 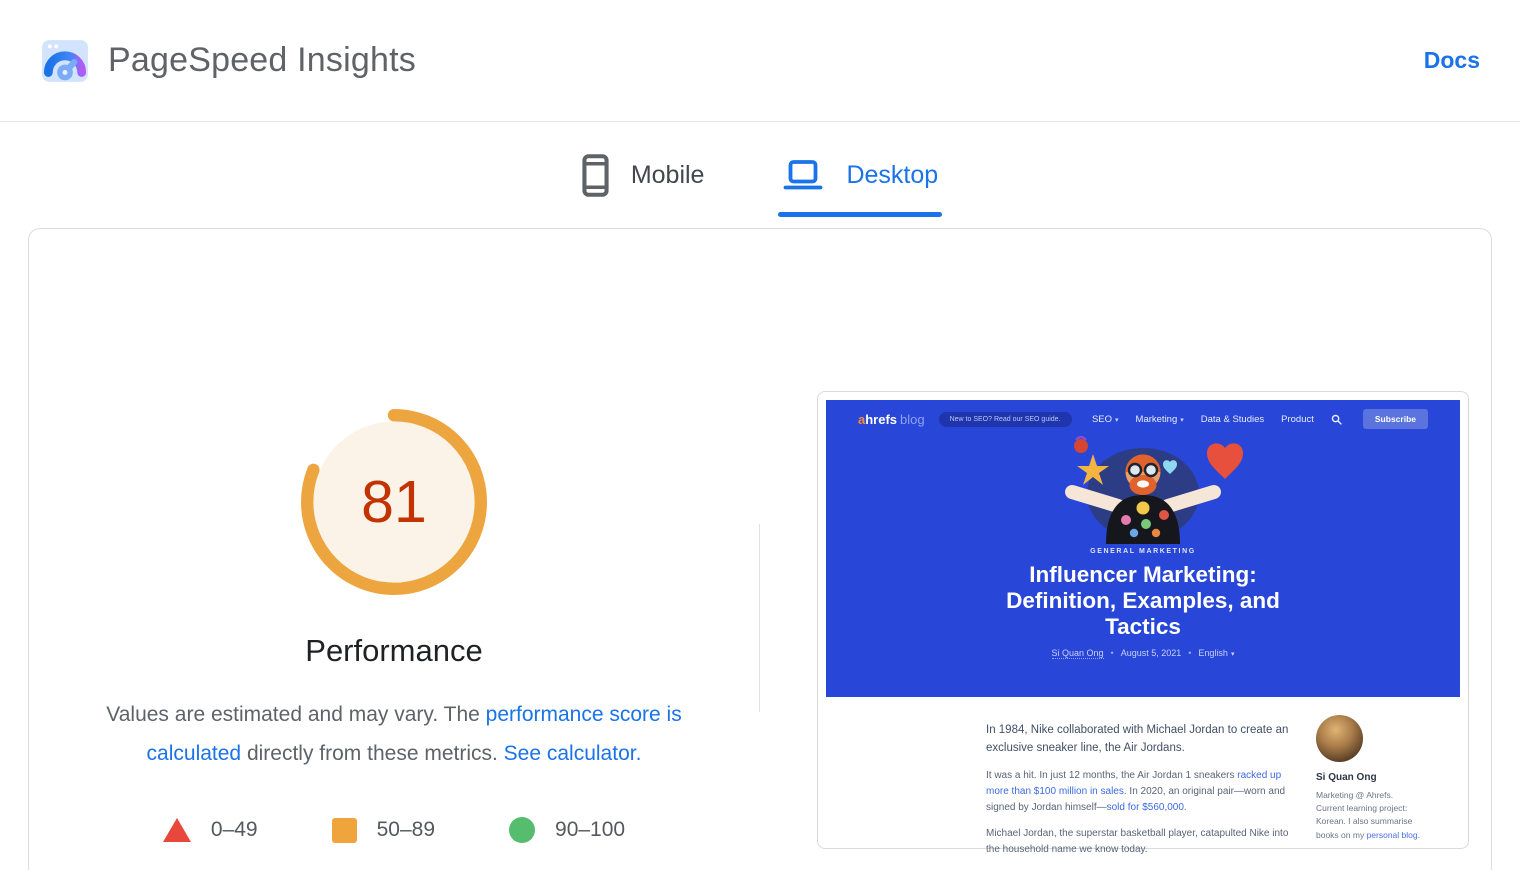 I want to click on ahrefs-logo: ahrefs, so click(x=877, y=419).